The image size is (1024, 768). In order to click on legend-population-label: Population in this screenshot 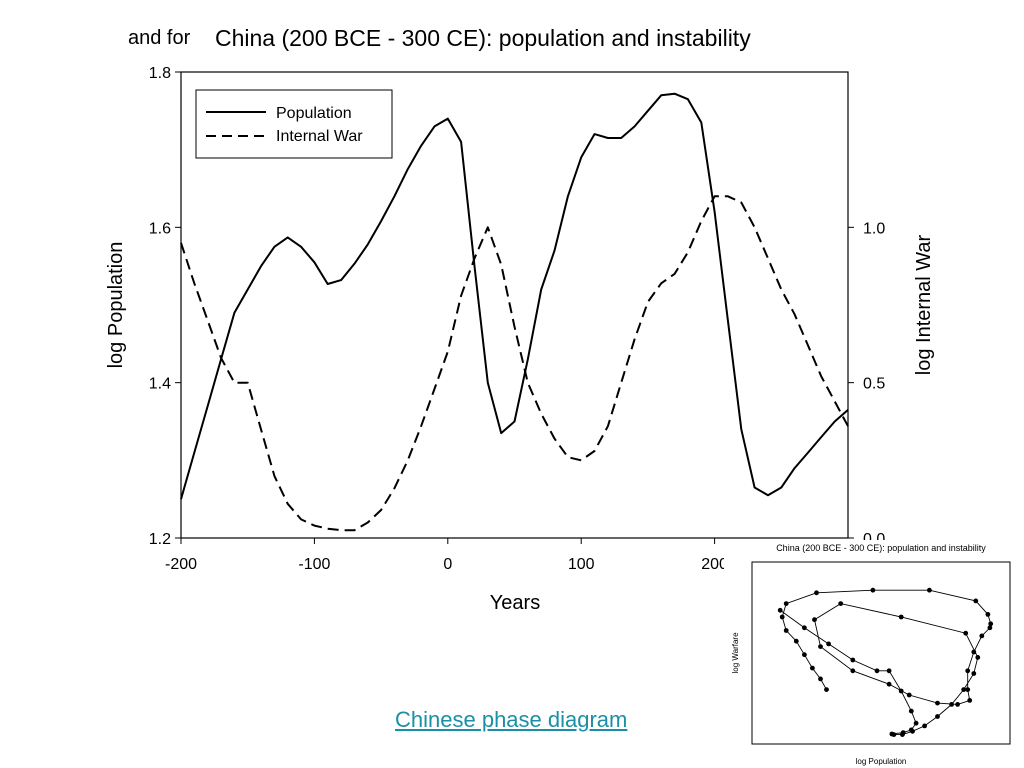, I will do `click(314, 113)`.